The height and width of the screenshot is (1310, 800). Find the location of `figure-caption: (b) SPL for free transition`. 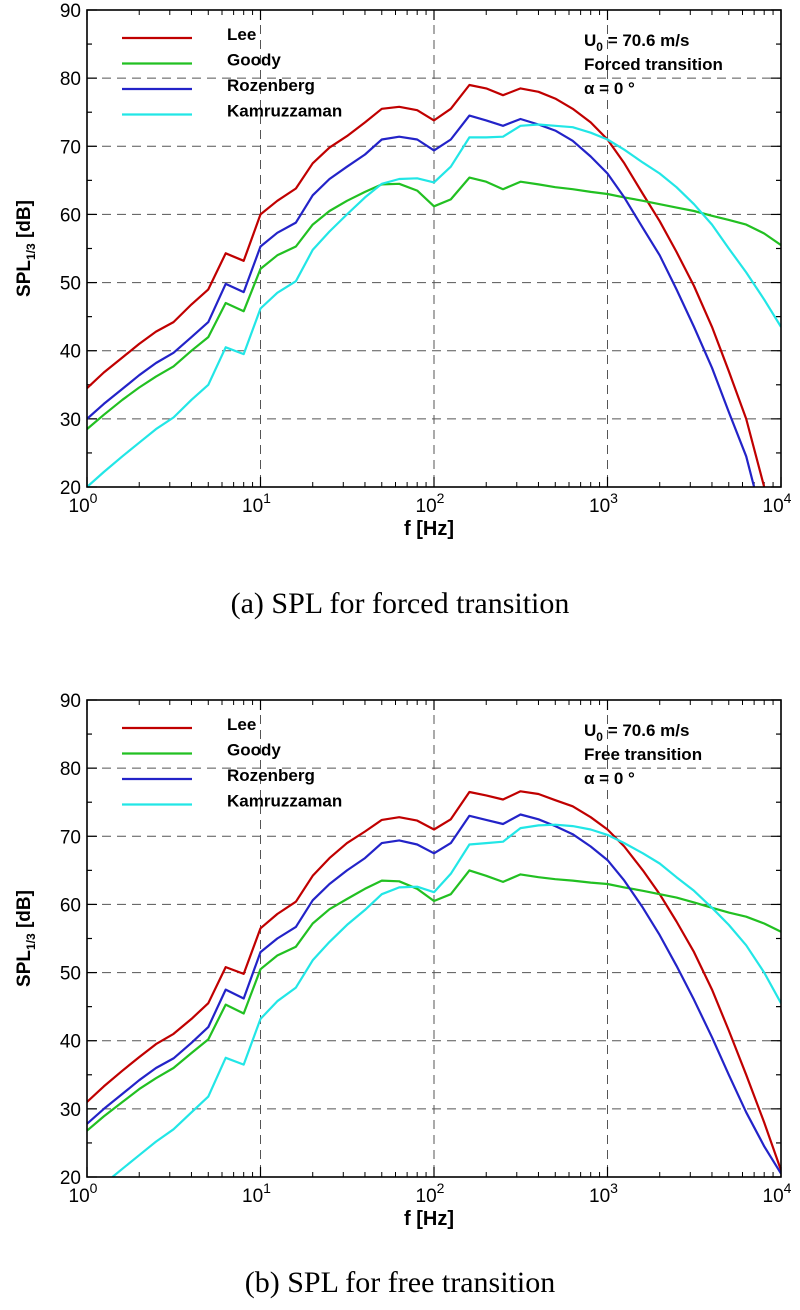

figure-caption: (b) SPL for free transition is located at coordinates (400, 1282).